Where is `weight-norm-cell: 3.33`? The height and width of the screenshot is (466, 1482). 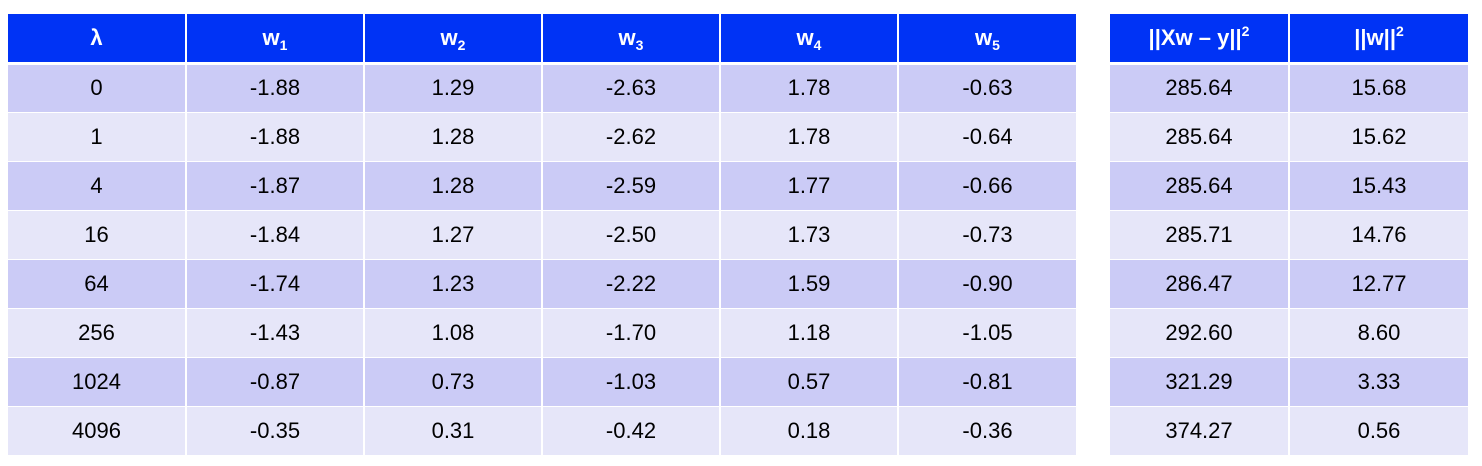 weight-norm-cell: 3.33 is located at coordinates (1378, 382).